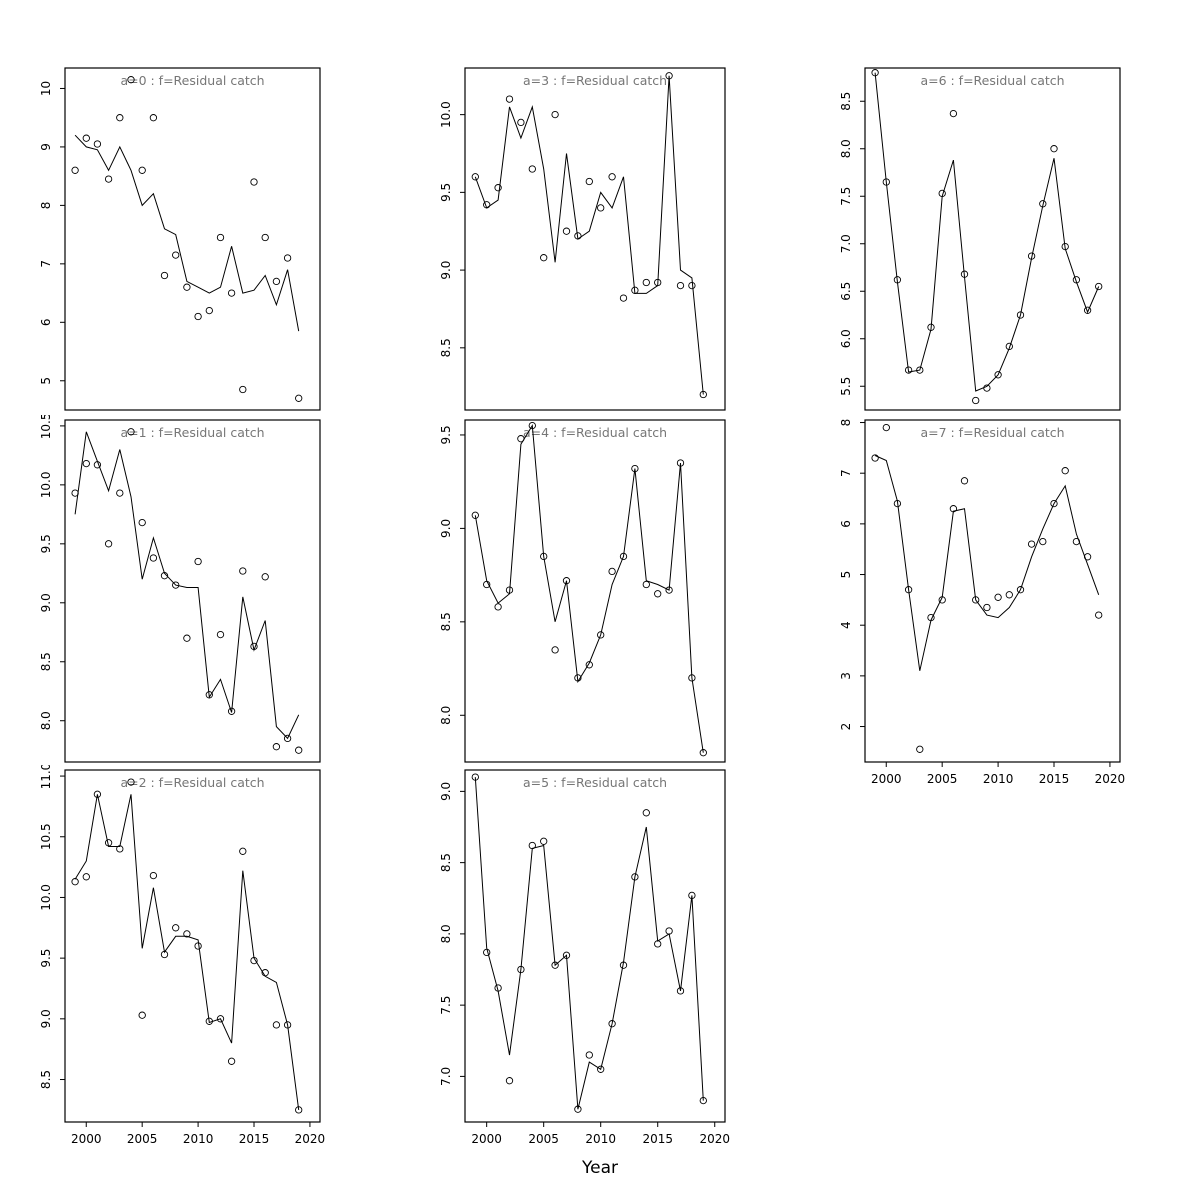 The width and height of the screenshot is (1200, 1200). What do you see at coordinates (998, 779) in the screenshot?
I see `x-tick-label: 2010` at bounding box center [998, 779].